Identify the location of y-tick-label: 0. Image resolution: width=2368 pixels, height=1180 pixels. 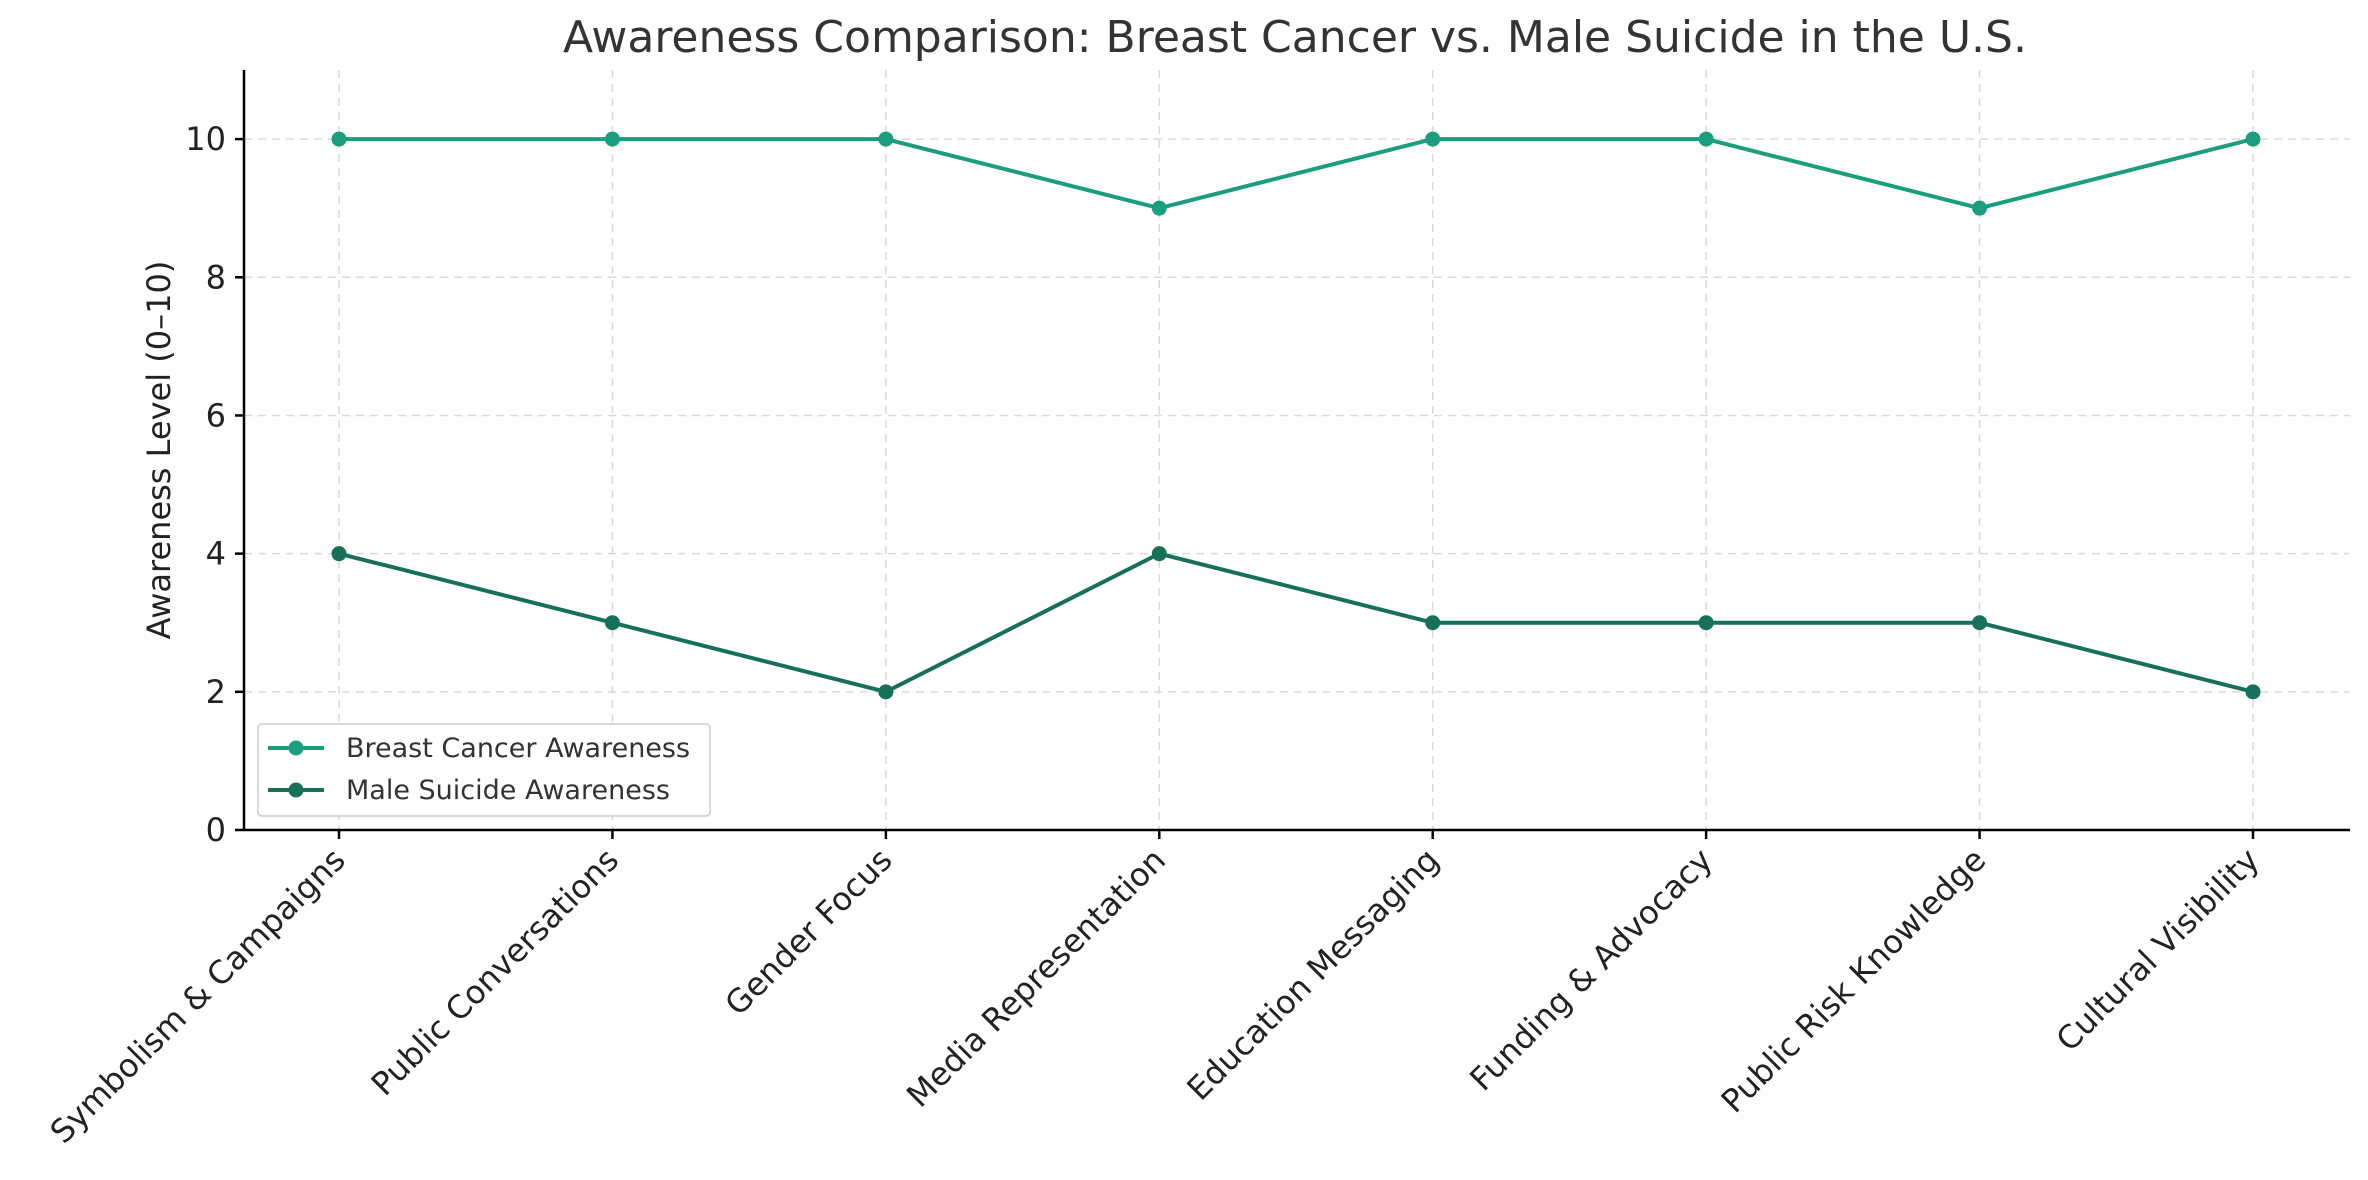
(216, 830).